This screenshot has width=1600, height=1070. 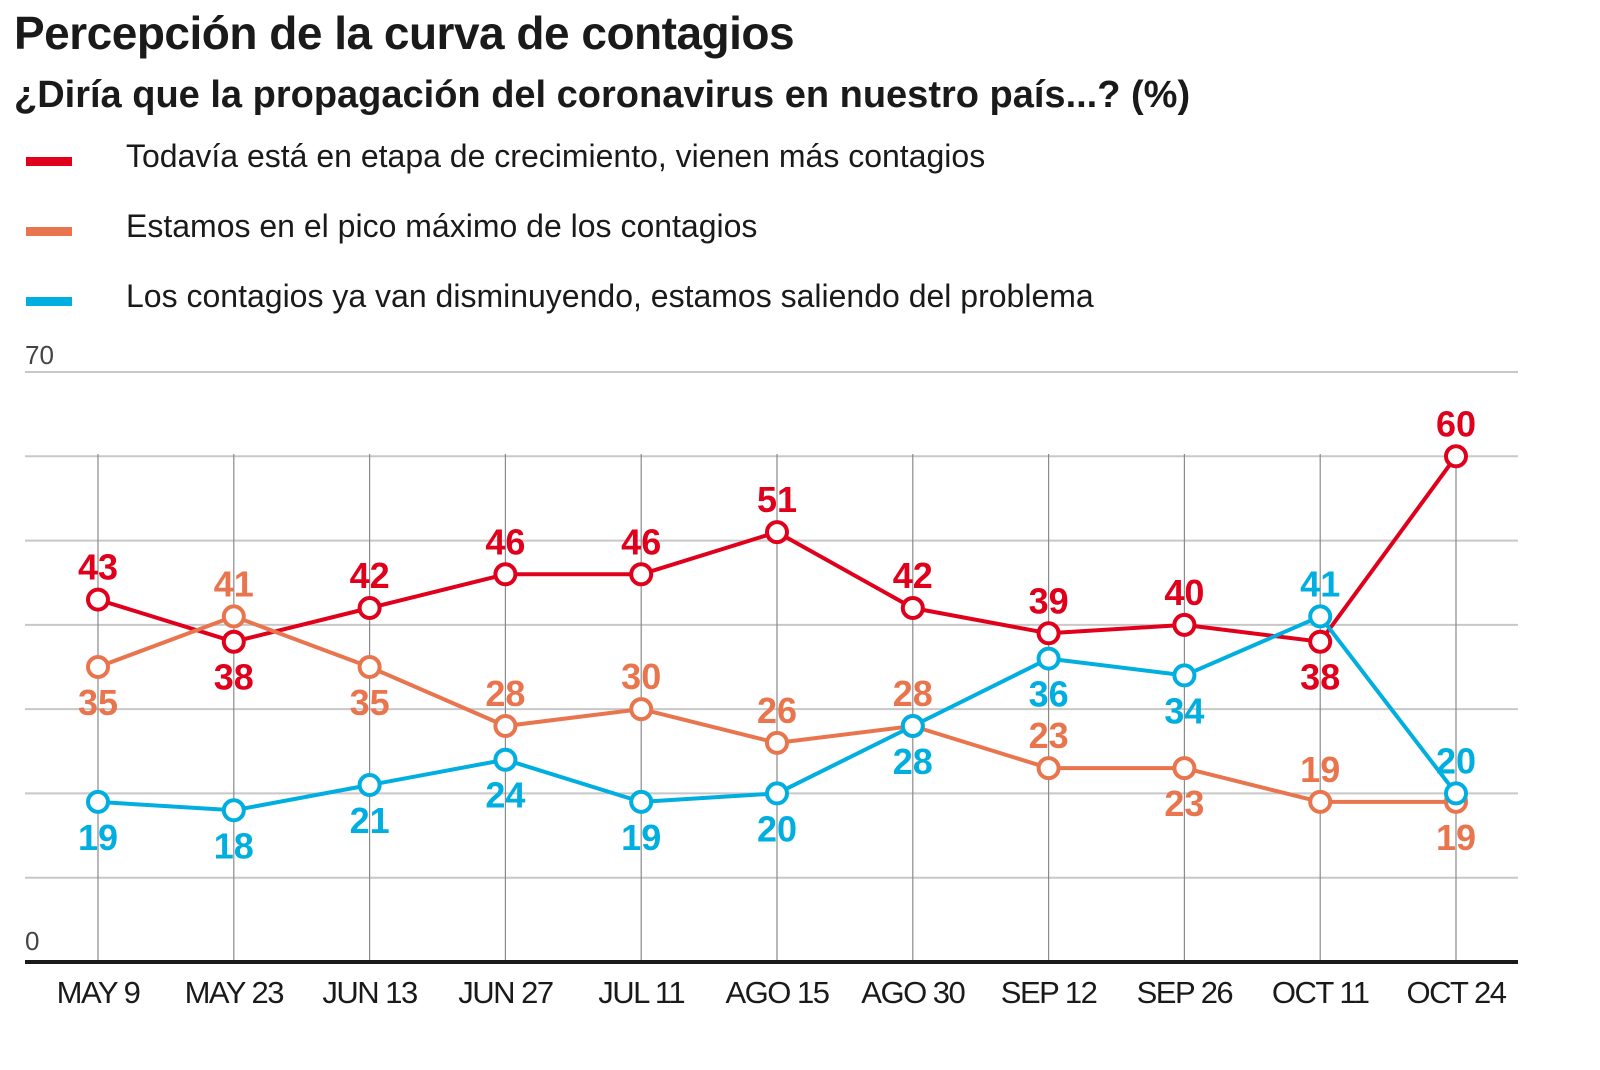 What do you see at coordinates (505, 992) in the screenshot?
I see `x-tick-label: JUN 27` at bounding box center [505, 992].